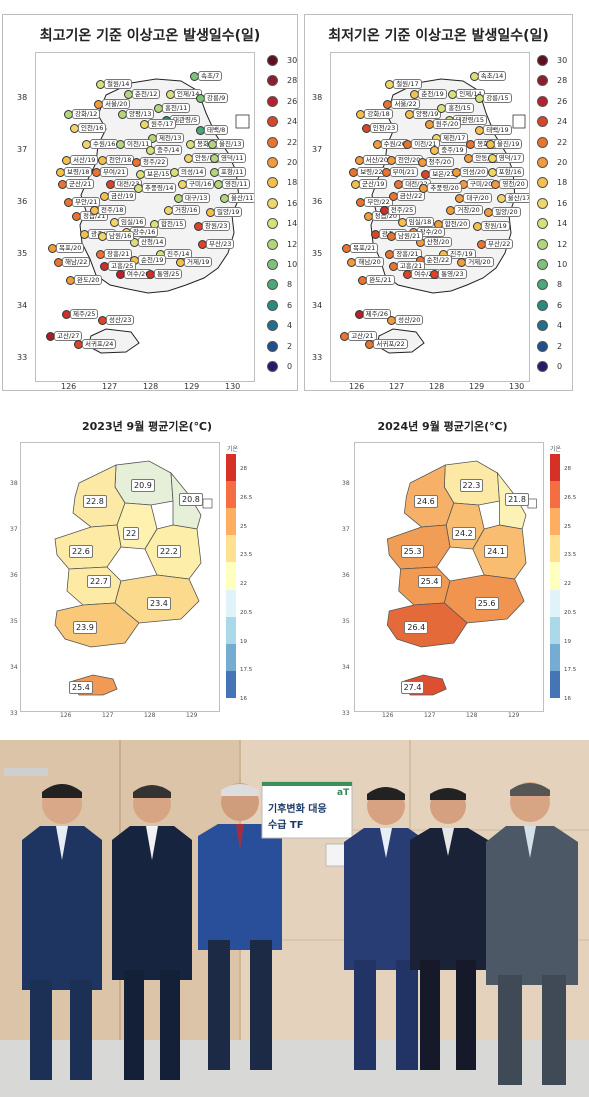 Image resolution: width=589 pixels, height=1097 pixels. Describe the element at coordinates (378, 202) in the screenshot. I see `station-label: 부안/22` at that location.